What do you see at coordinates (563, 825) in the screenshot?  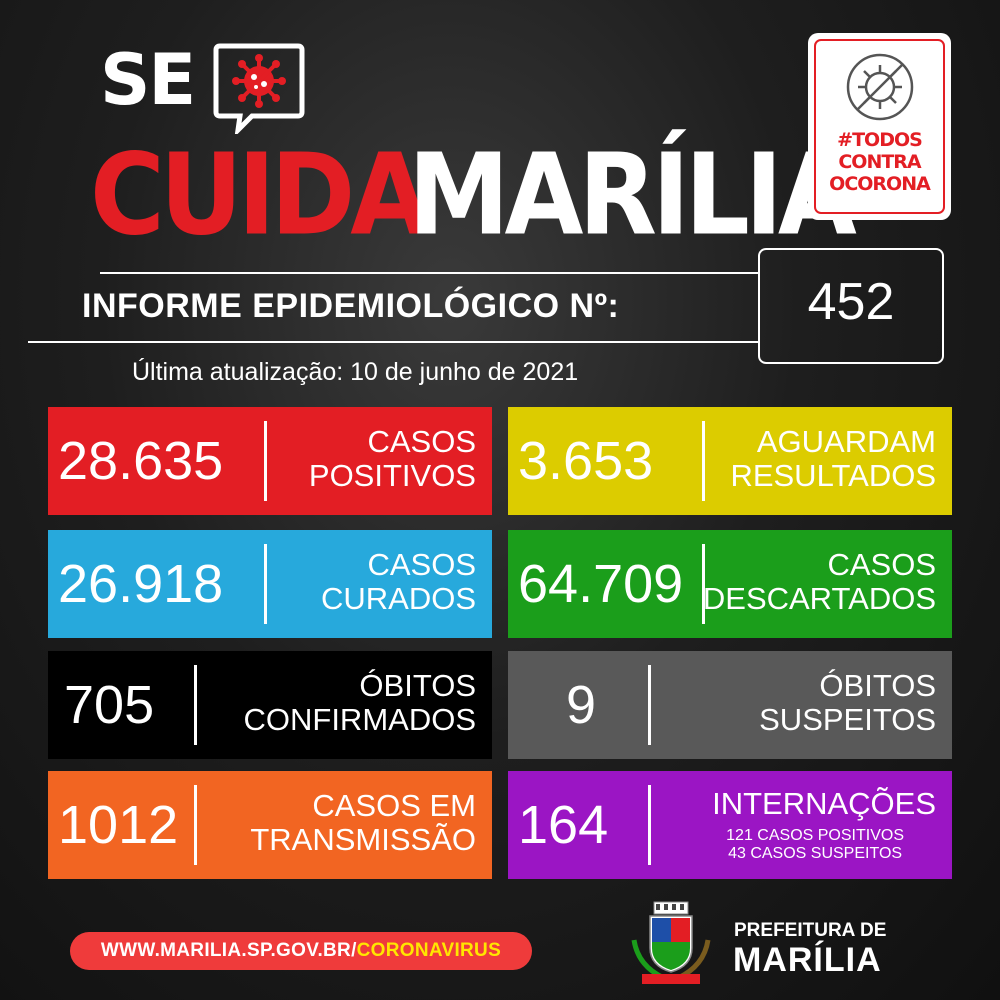 I see `card-value: 164` at bounding box center [563, 825].